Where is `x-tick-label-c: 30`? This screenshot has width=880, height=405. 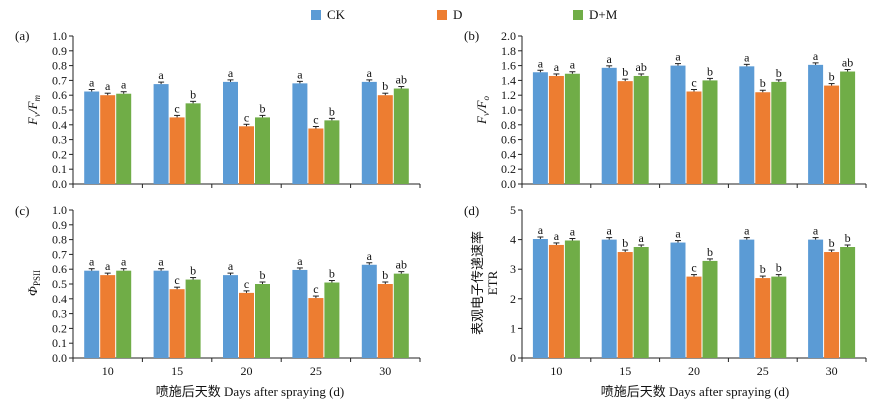
x-tick-label-c: 30 is located at coordinates (385, 371).